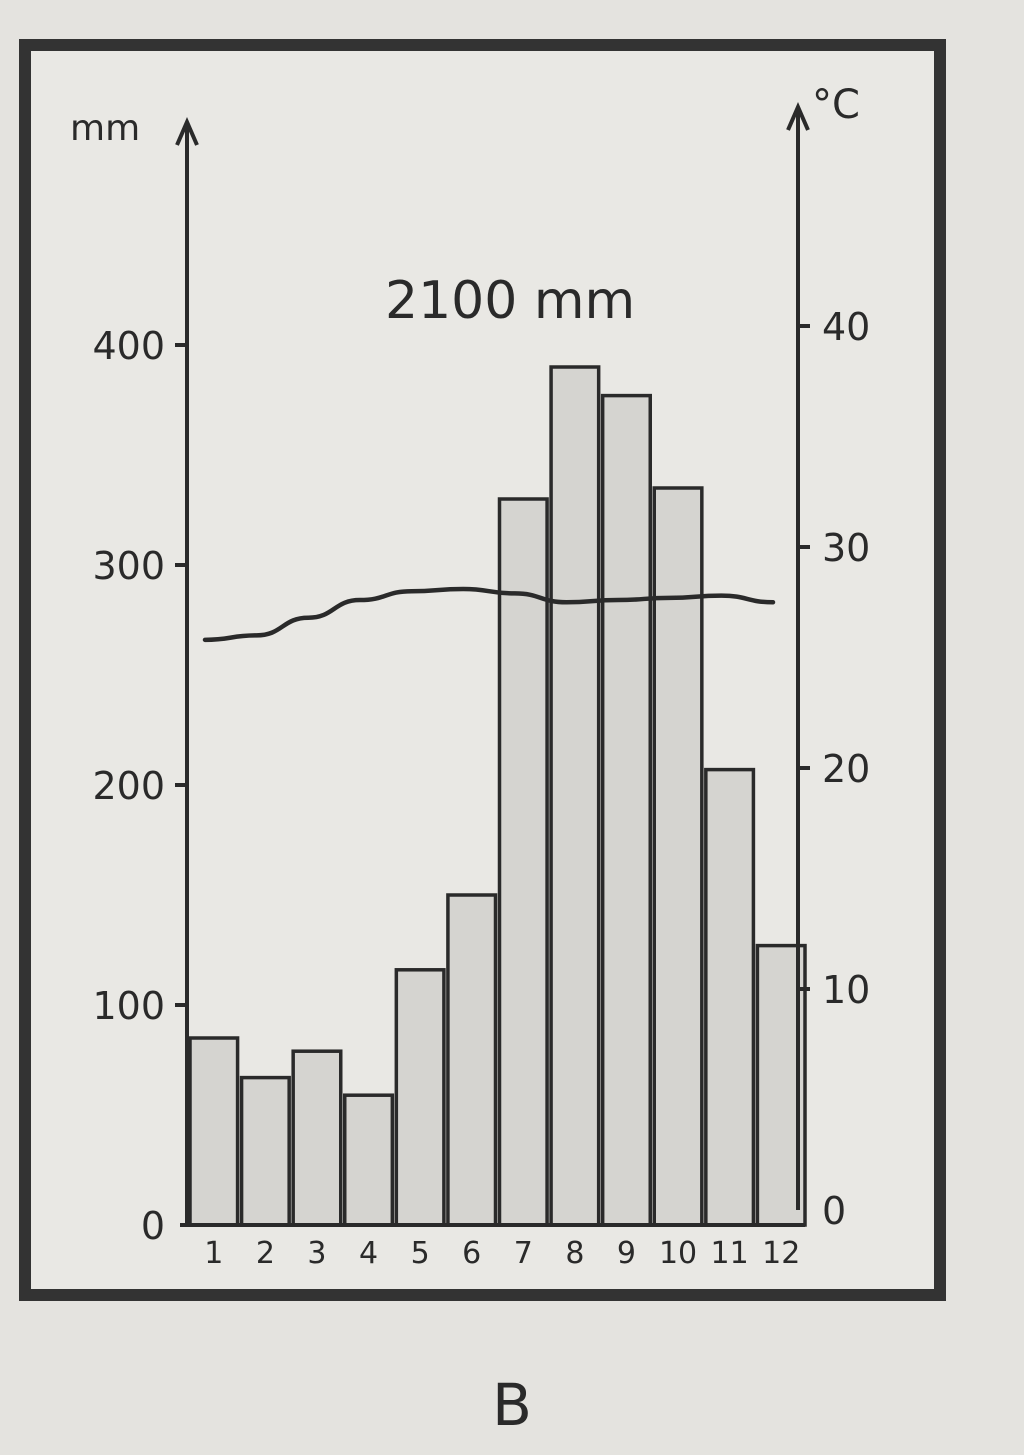  What do you see at coordinates (846, 548) in the screenshot?
I see `right-tick-label: 30` at bounding box center [846, 548].